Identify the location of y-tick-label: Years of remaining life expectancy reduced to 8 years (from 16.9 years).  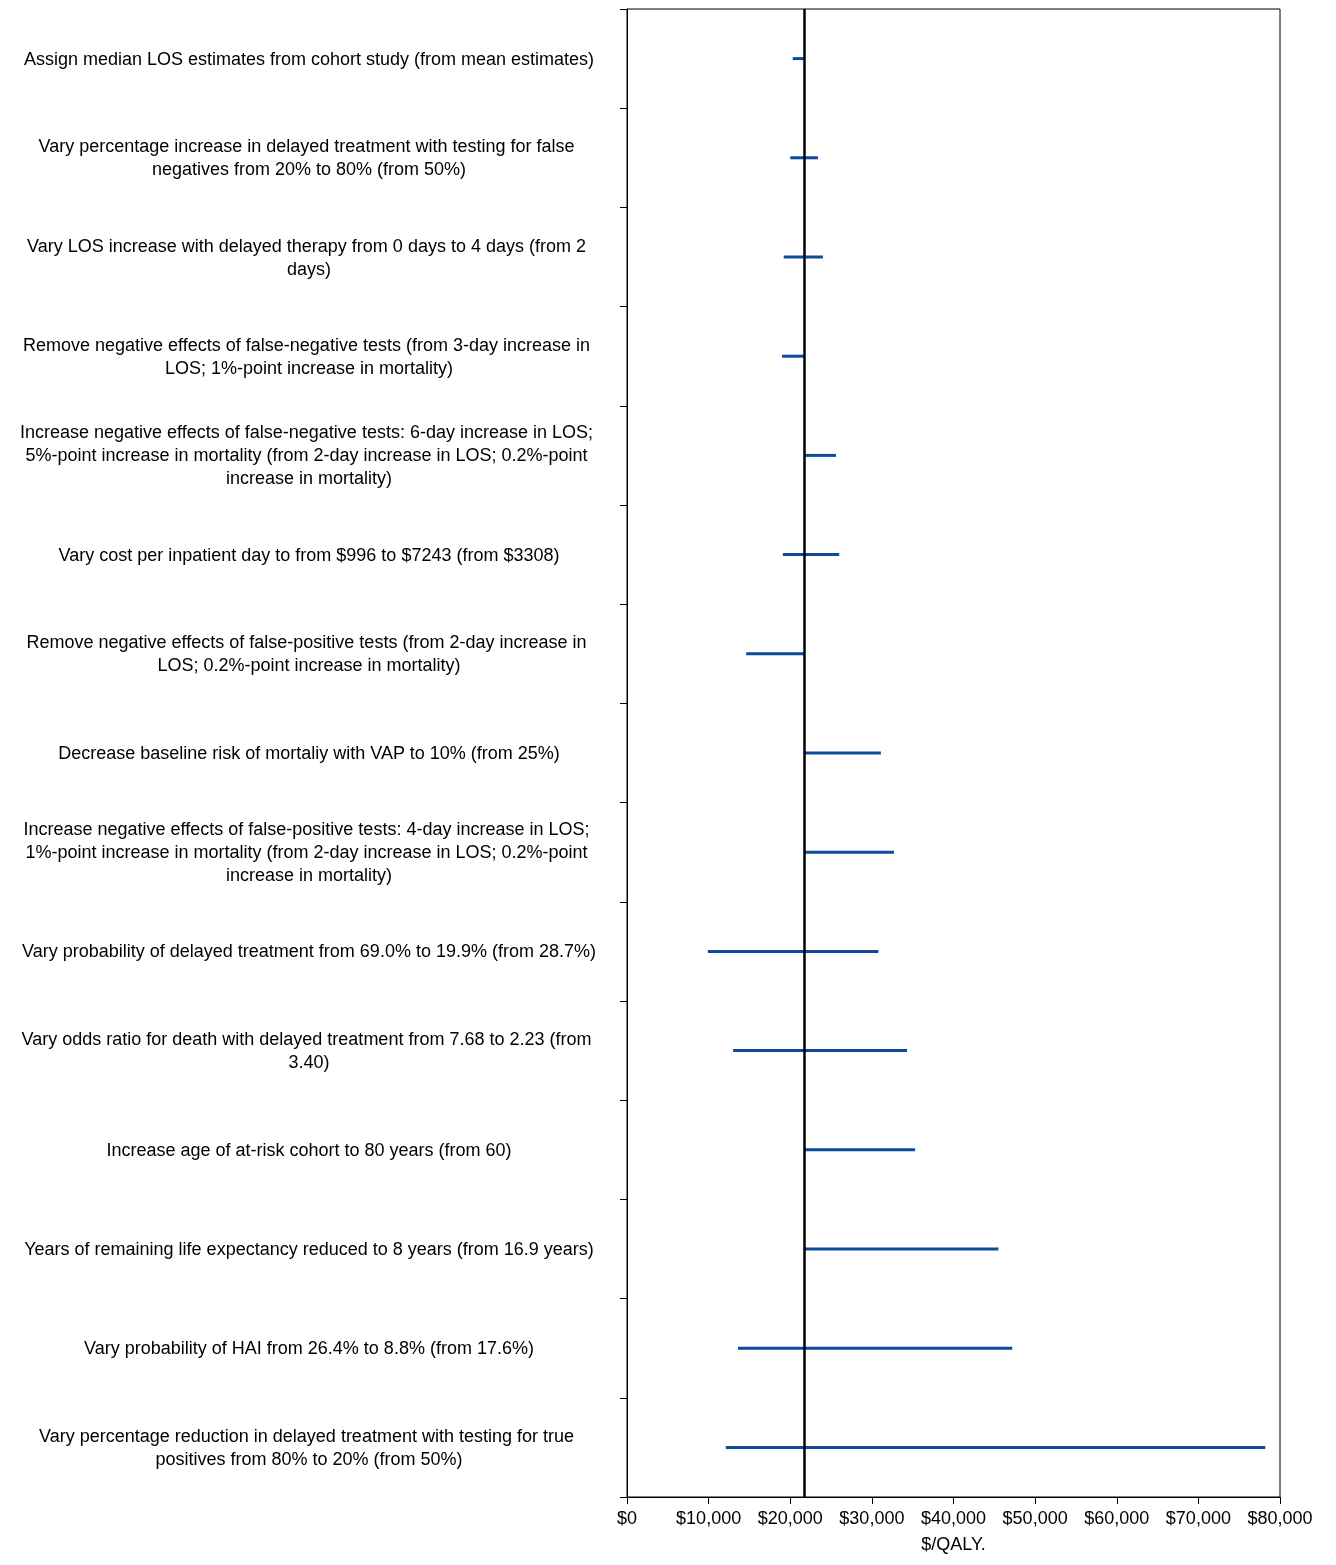
(309, 1249).